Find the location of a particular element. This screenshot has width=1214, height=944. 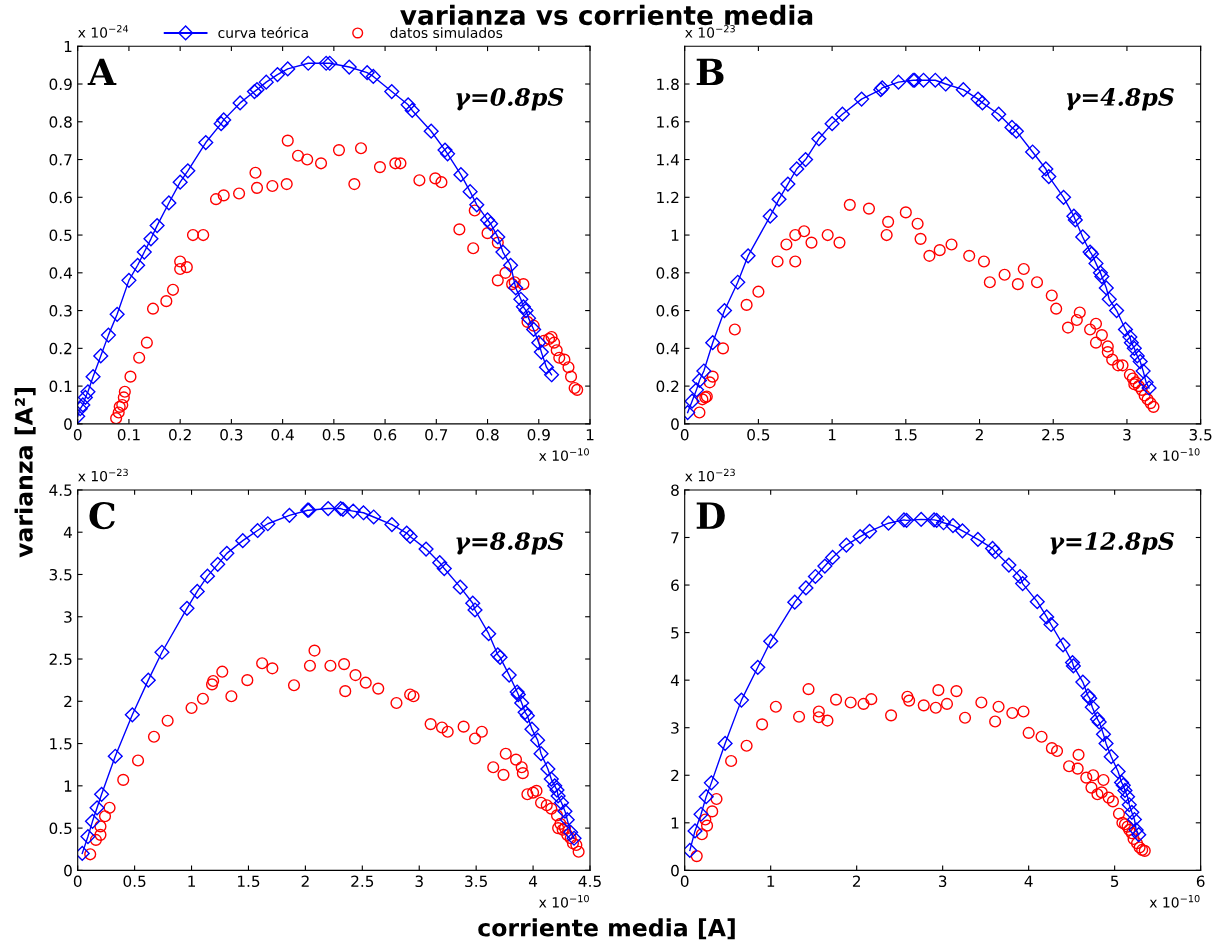

annotation: γ=0.8pS is located at coordinates (510, 99).